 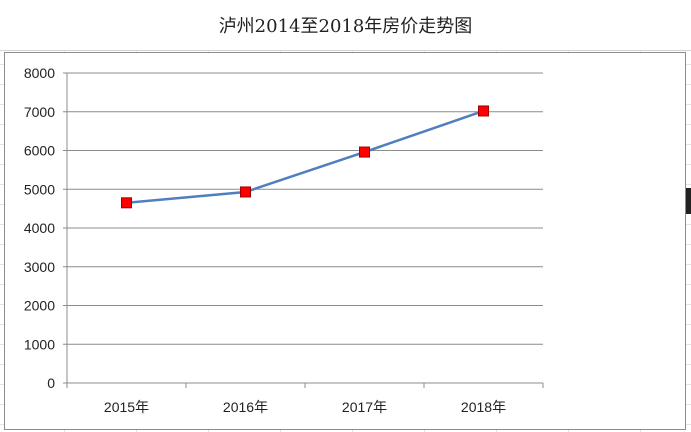 What do you see at coordinates (39, 267) in the screenshot?
I see `y-tick-label: 3000` at bounding box center [39, 267].